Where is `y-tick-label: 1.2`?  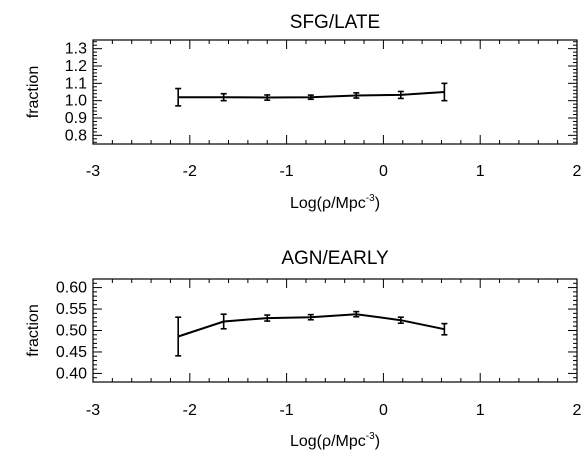 y-tick-label: 1.2 is located at coordinates (76, 66).